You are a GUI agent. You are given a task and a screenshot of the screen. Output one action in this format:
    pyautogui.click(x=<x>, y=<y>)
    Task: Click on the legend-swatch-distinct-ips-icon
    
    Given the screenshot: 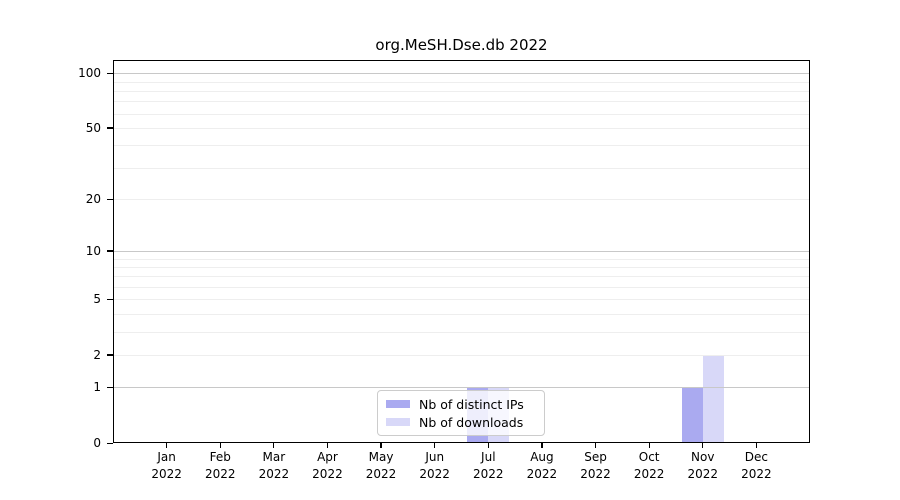 What is the action you would take?
    pyautogui.click(x=398, y=404)
    